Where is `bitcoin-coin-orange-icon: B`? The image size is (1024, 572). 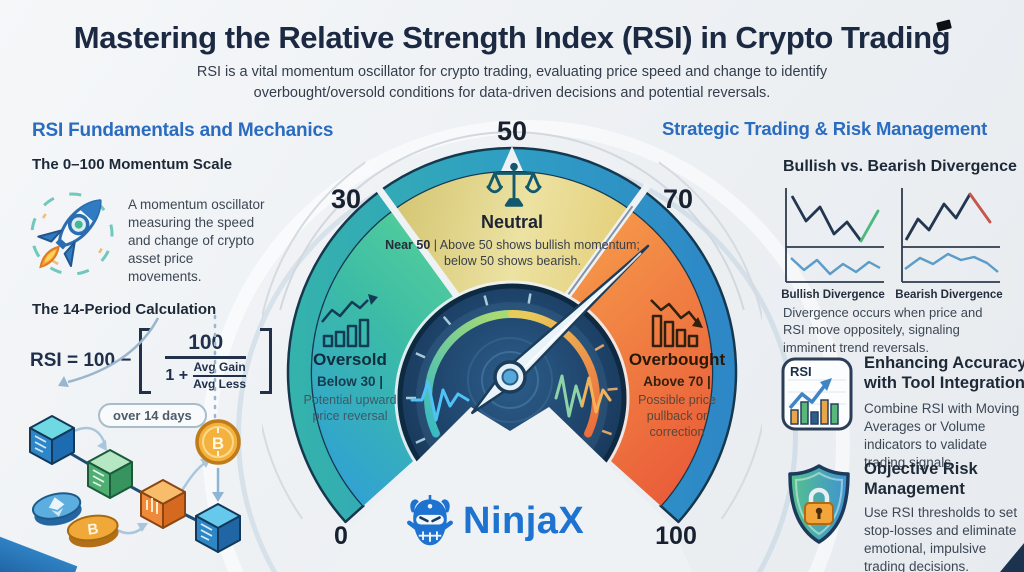 bitcoin-coin-orange-icon: B is located at coordinates (92, 531).